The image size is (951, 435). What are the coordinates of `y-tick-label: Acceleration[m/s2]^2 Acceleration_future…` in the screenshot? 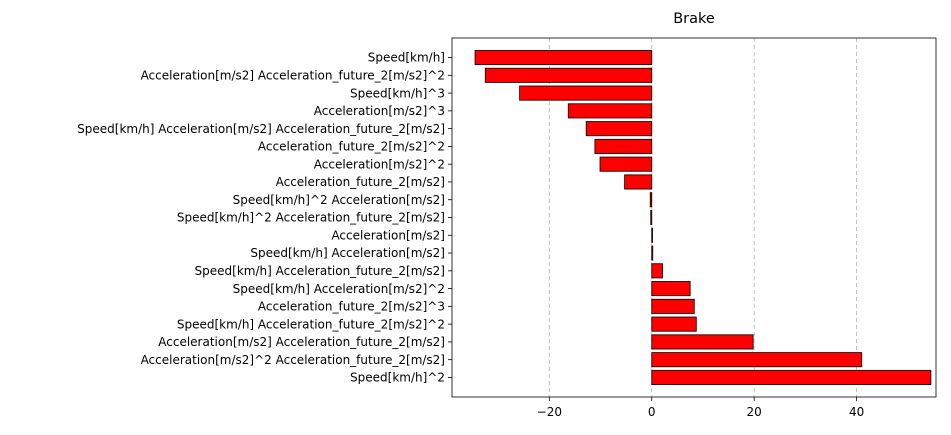 It's located at (293, 360).